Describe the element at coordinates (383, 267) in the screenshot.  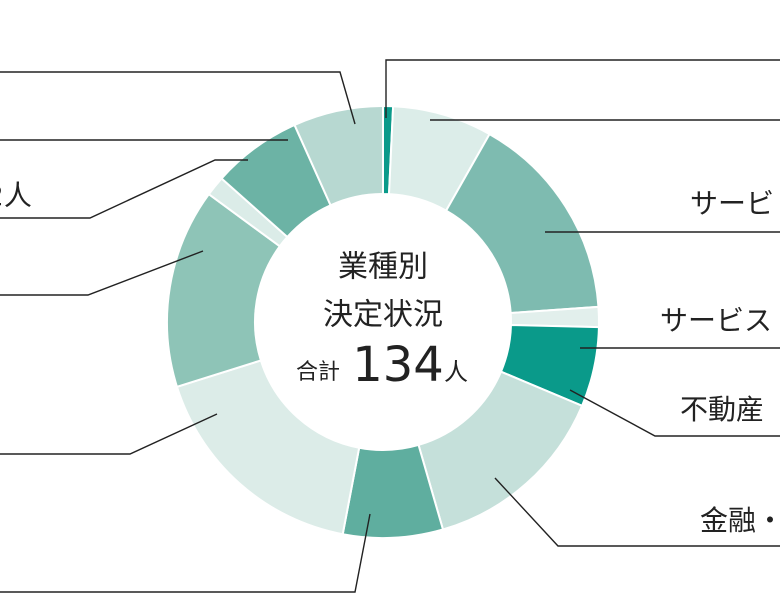
I see `chart-title: 業種別` at that location.